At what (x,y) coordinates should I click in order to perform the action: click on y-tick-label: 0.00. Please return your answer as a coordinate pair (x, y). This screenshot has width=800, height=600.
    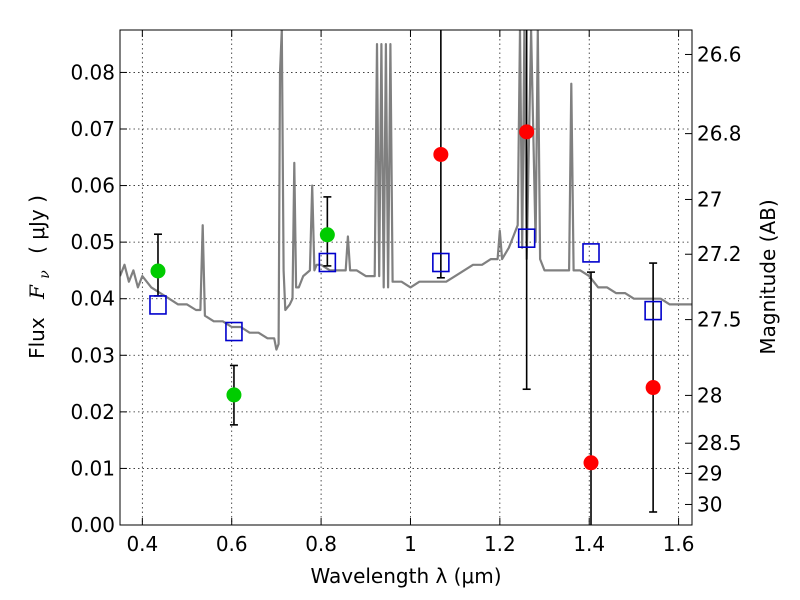
    Looking at the image, I should click on (92, 525).